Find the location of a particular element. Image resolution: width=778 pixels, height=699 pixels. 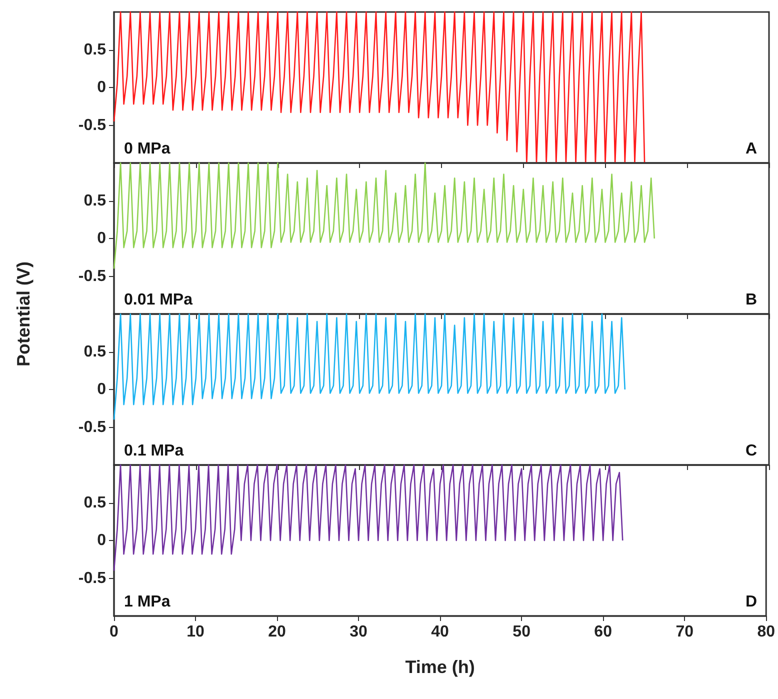

x-tick-label: 60 is located at coordinates (603, 632).